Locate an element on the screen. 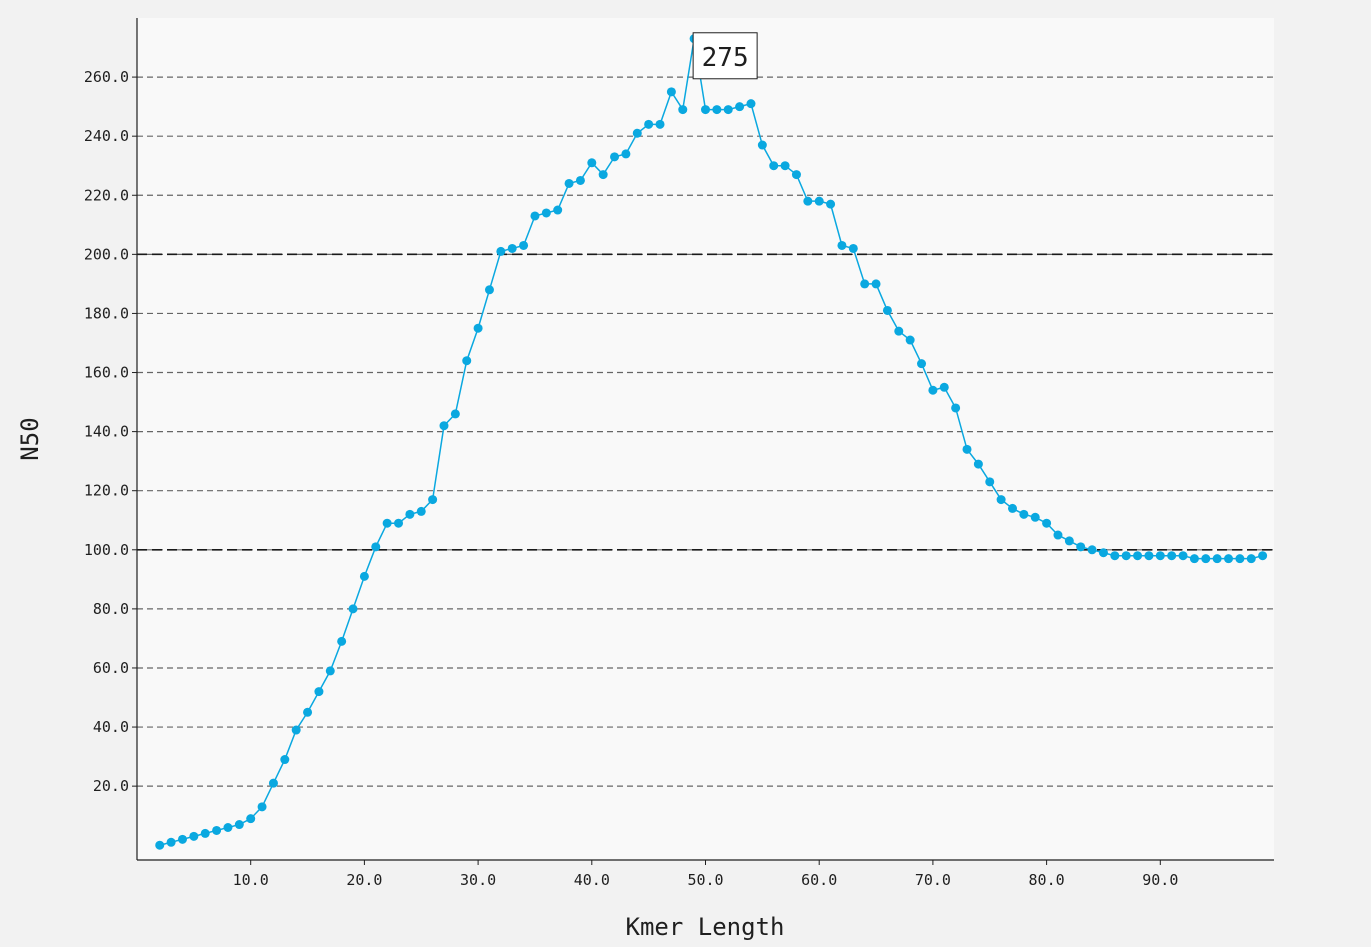 The width and height of the screenshot is (1371, 947). y-tick-label: 220.0 is located at coordinates (106, 195).